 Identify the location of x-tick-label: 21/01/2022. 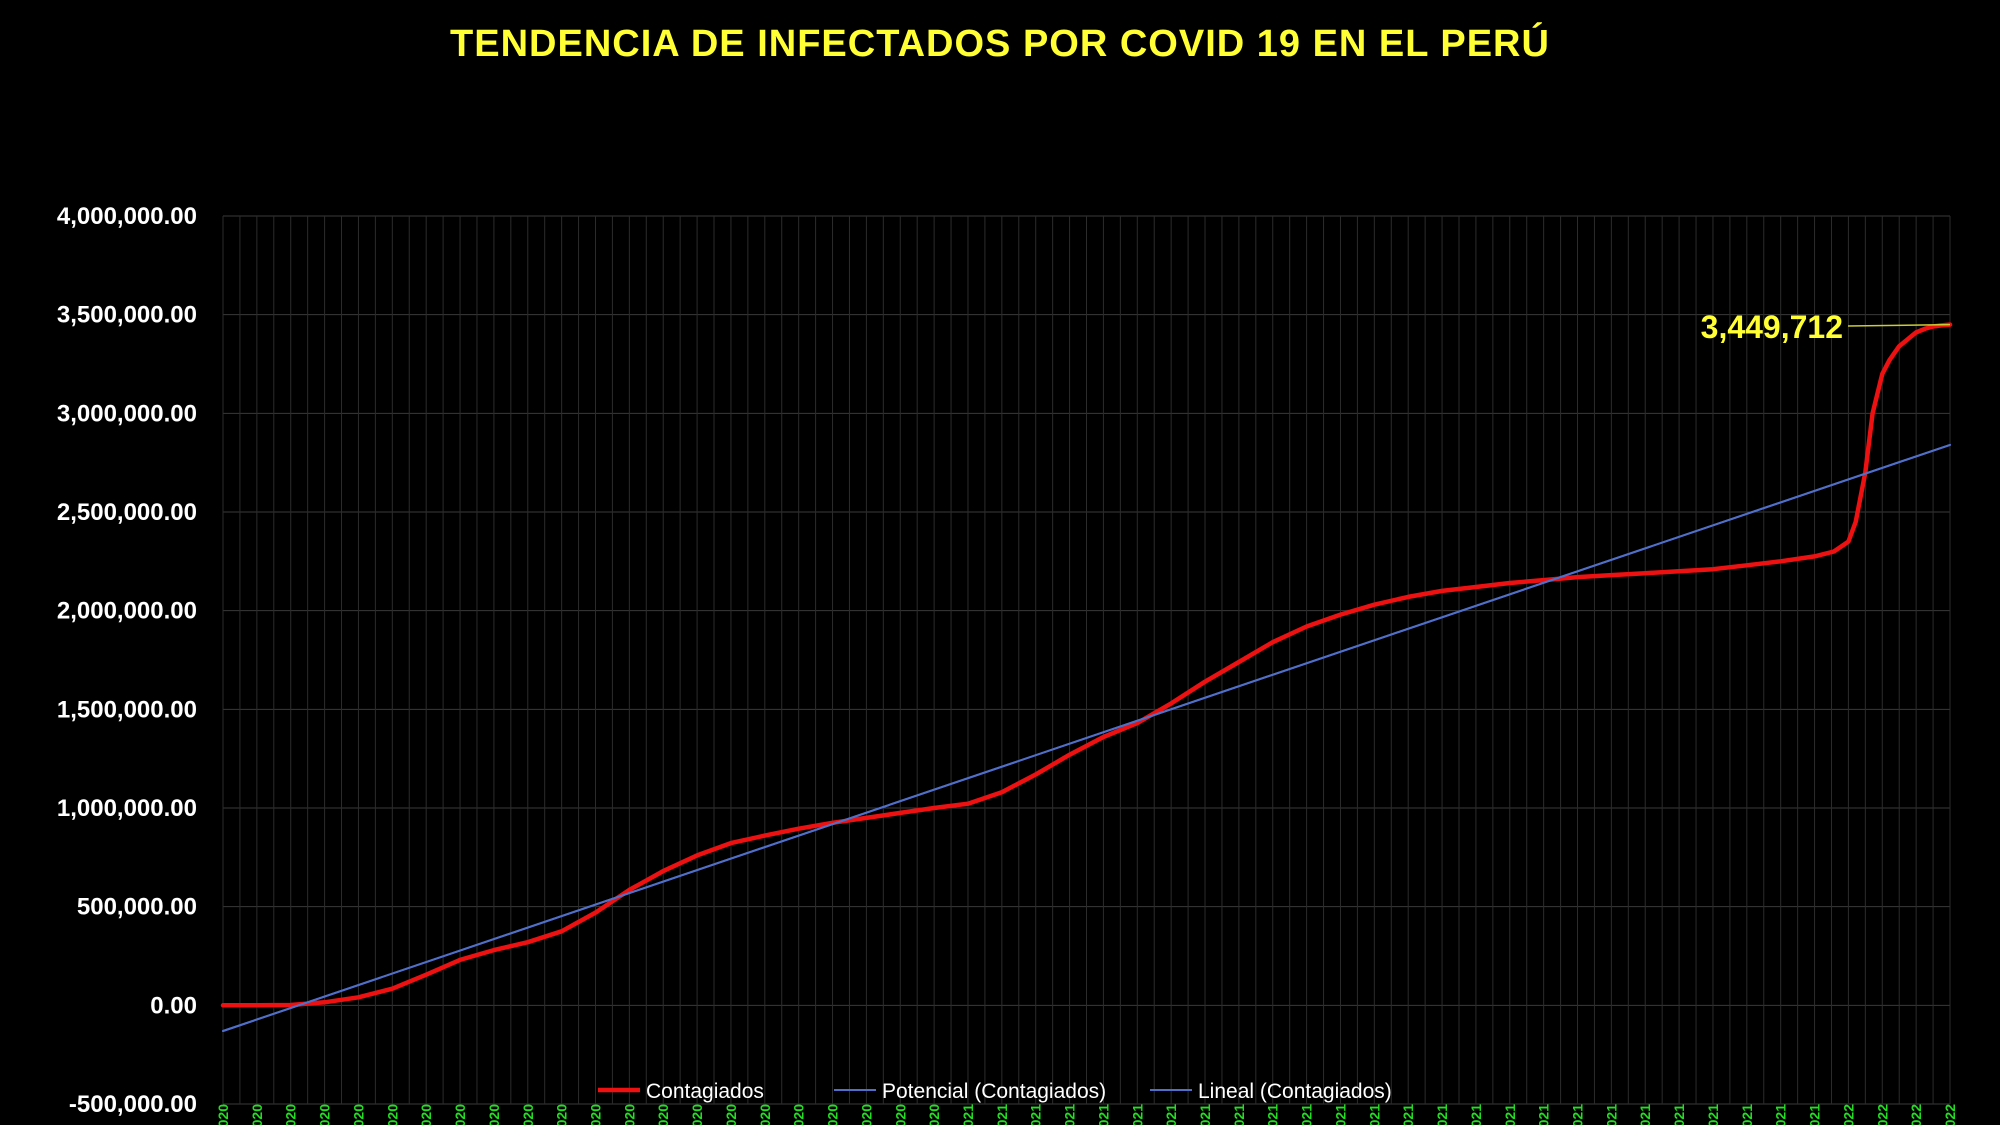
(1882, 1114).